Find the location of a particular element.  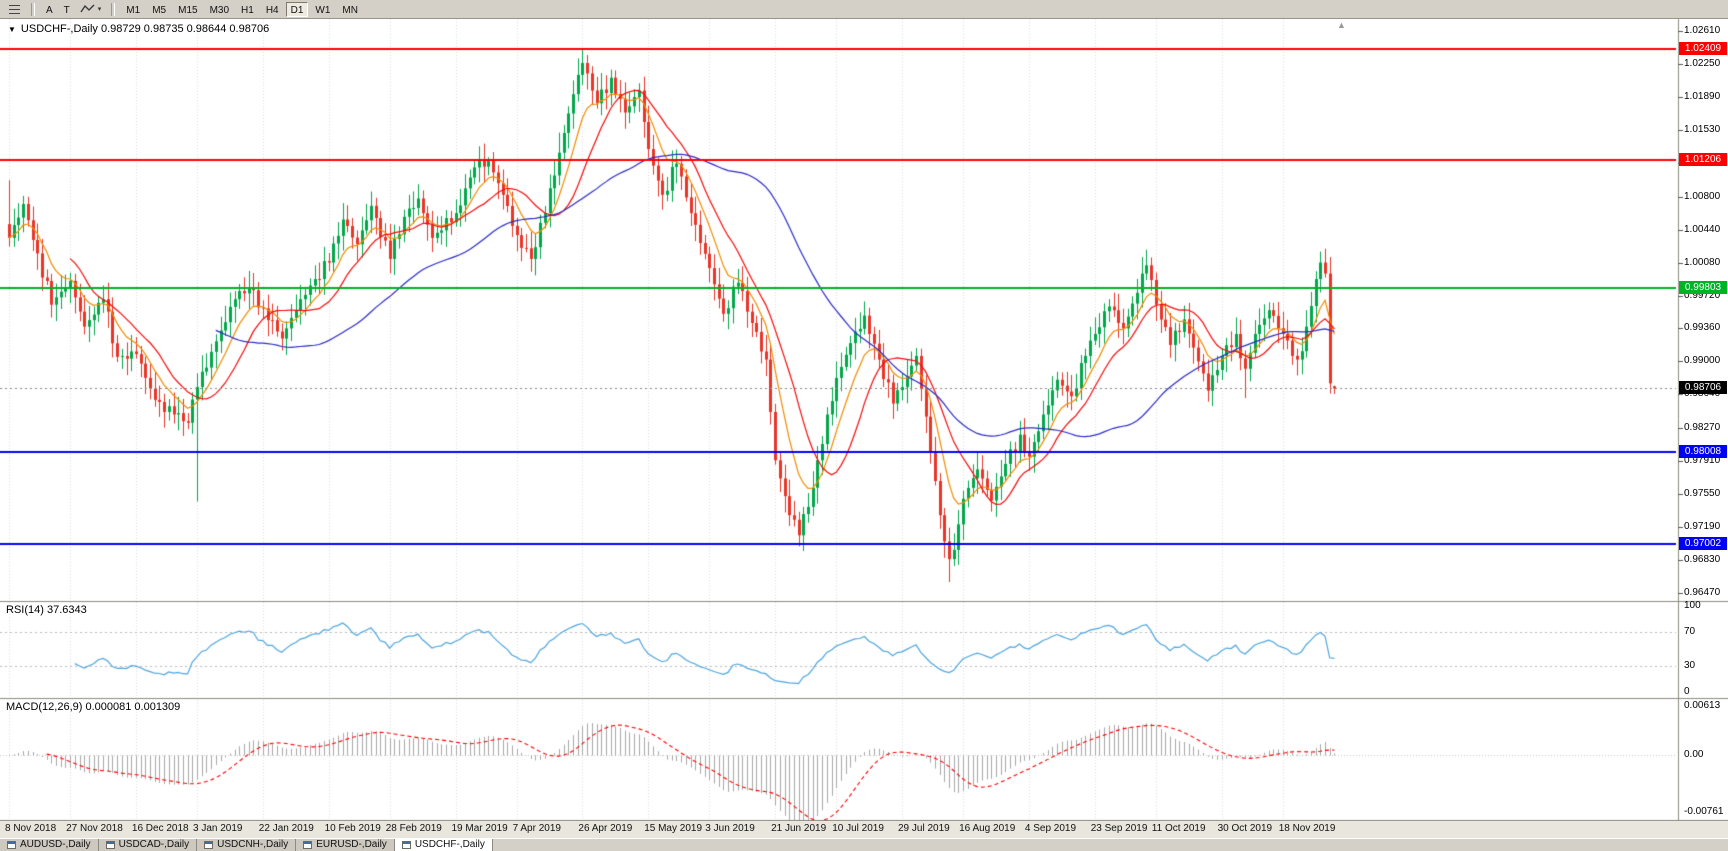

rsi-axis-tick: 100 is located at coordinates (1692, 605).